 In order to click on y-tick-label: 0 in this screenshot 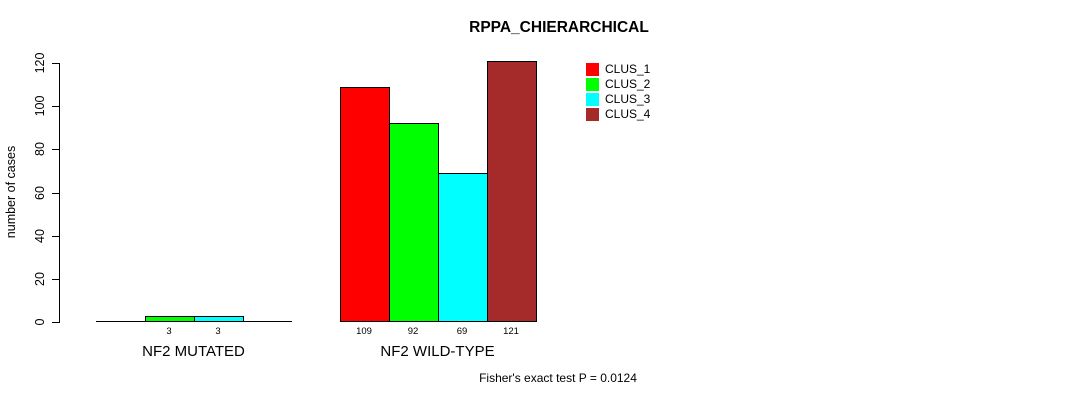, I will do `click(40, 322)`.